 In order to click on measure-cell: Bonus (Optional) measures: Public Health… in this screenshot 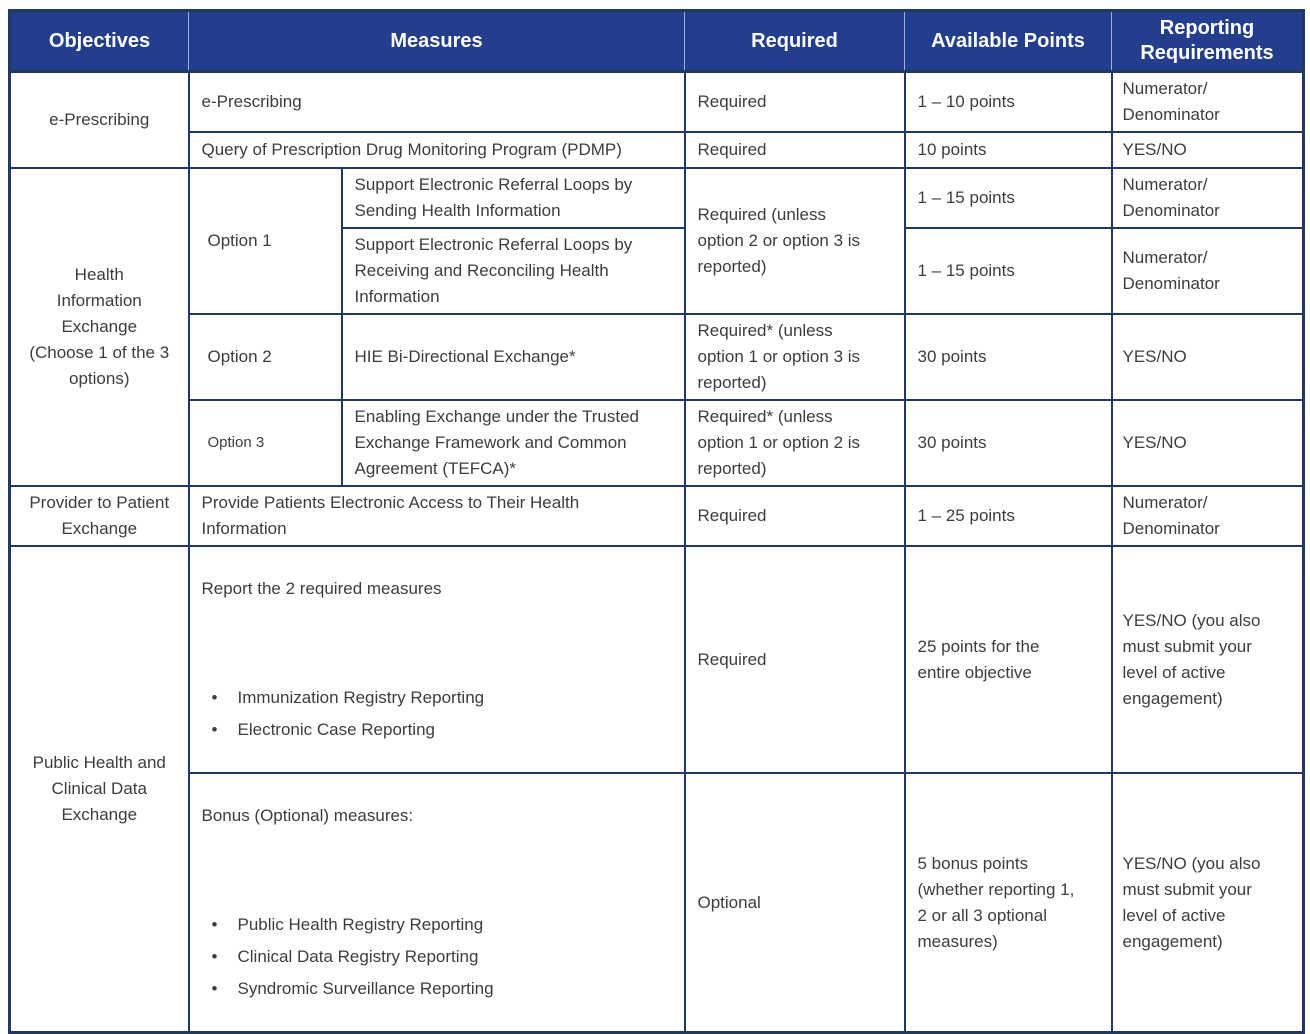, I will do `click(436, 903)`.